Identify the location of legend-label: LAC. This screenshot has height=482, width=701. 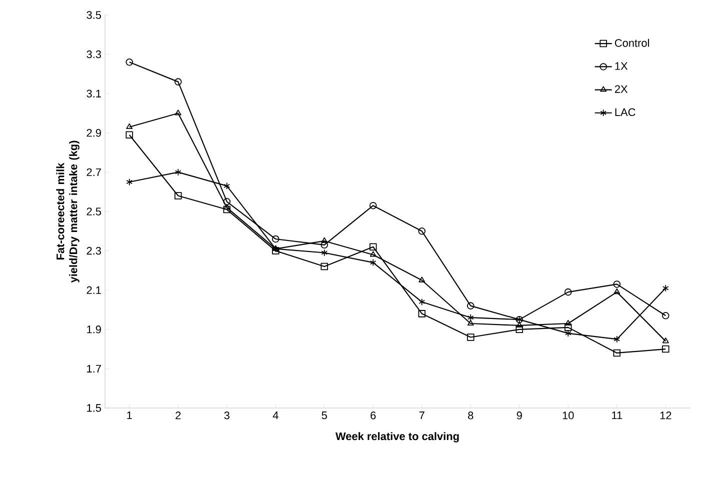
(625, 112).